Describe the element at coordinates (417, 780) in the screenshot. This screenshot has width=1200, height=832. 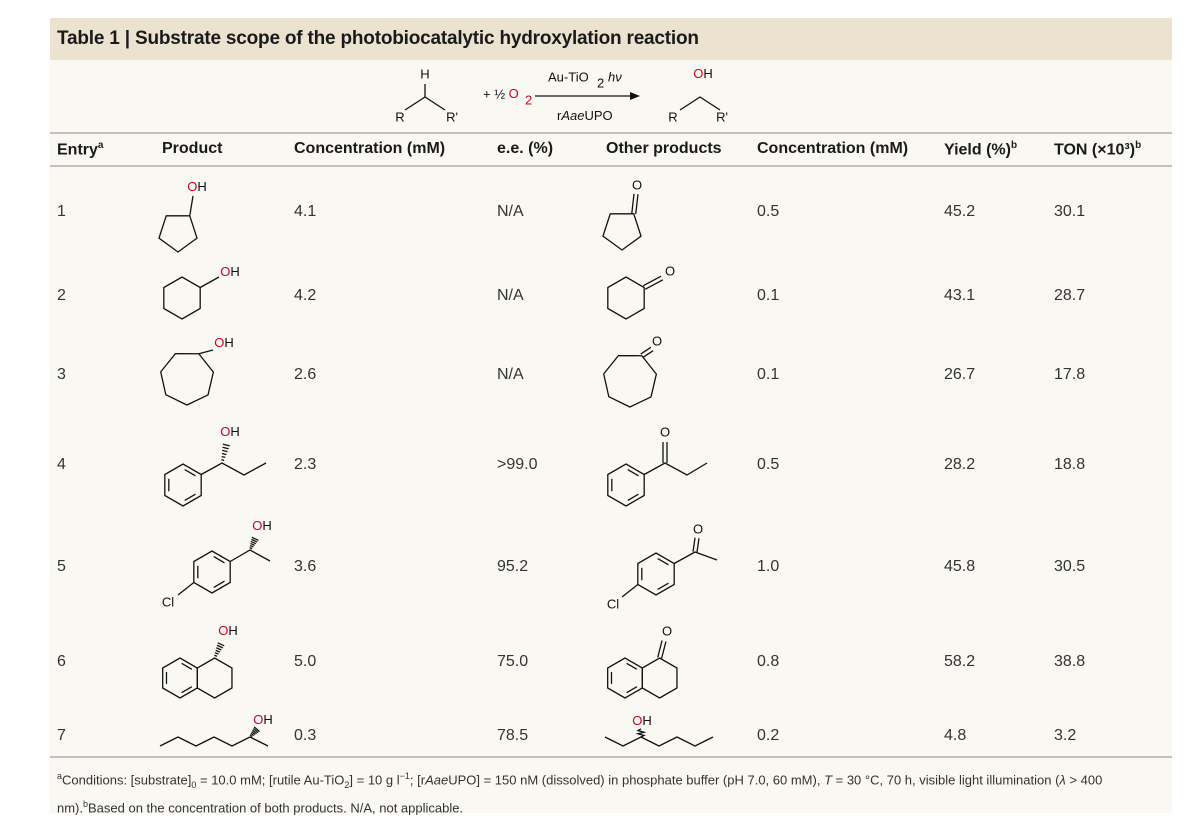
I see `footnote-part: ; [r` at that location.